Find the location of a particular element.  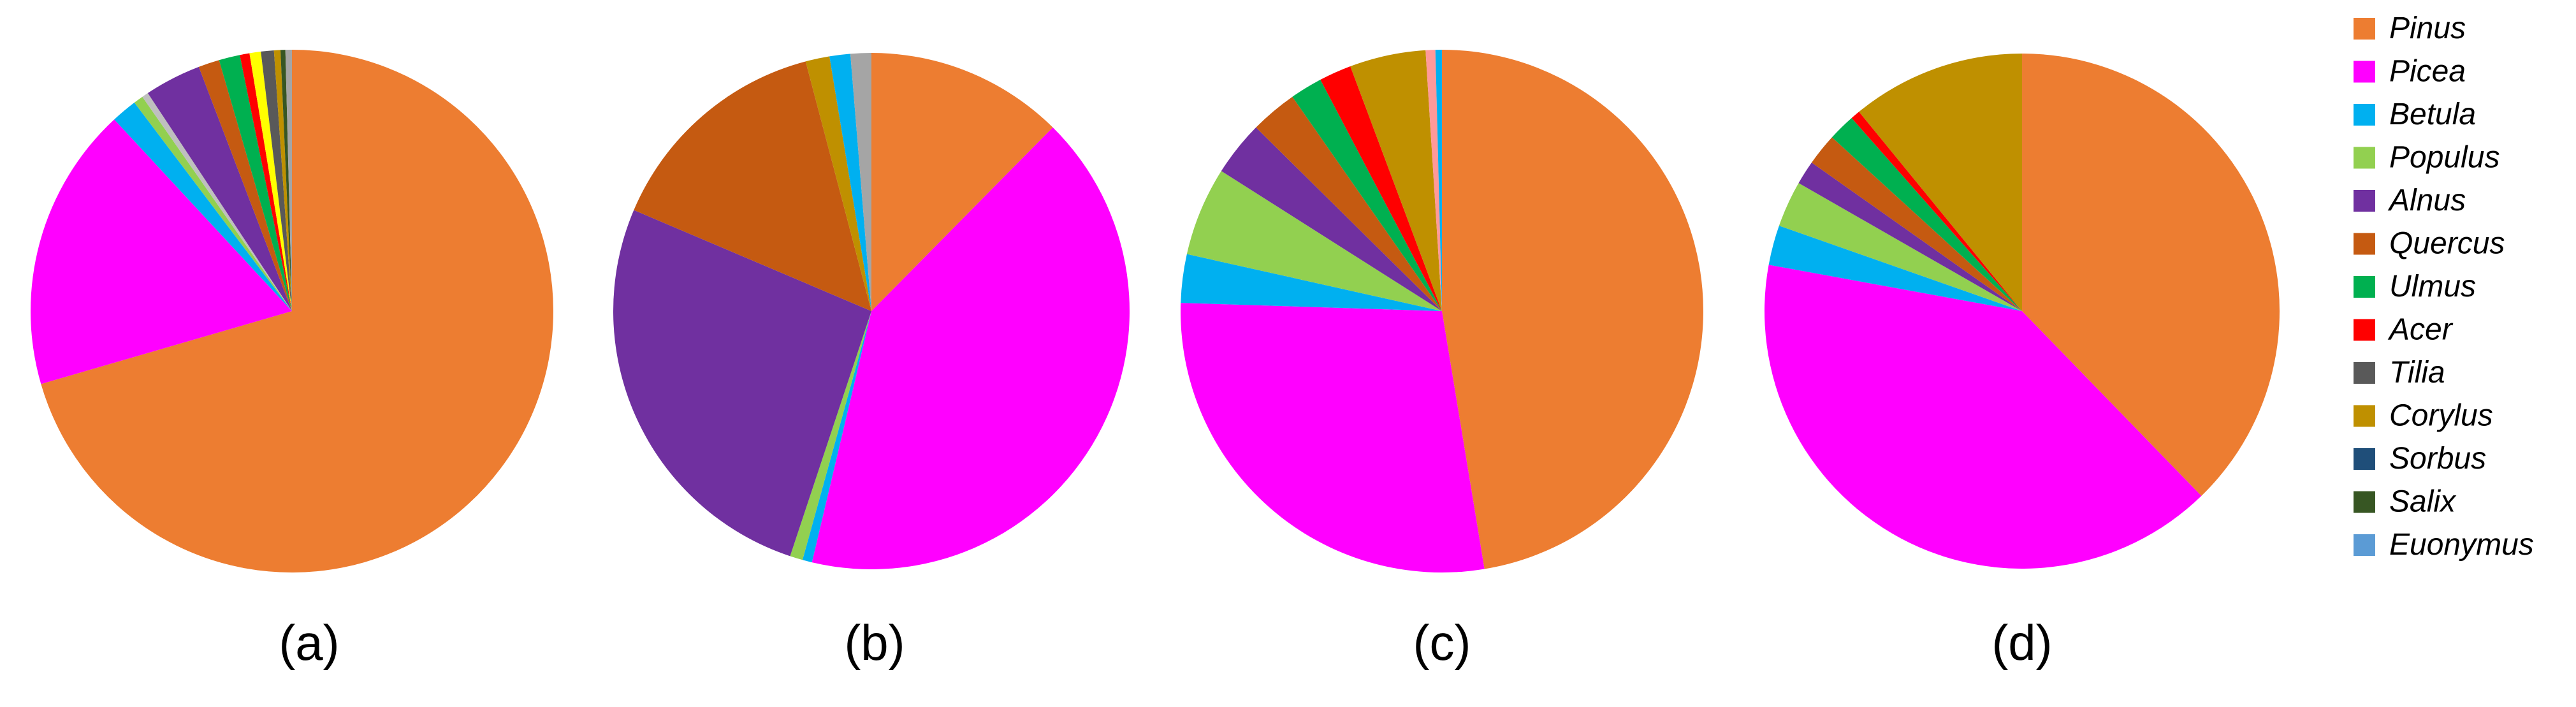

legend-item-sorbus: Sorbus is located at coordinates (2420, 459).